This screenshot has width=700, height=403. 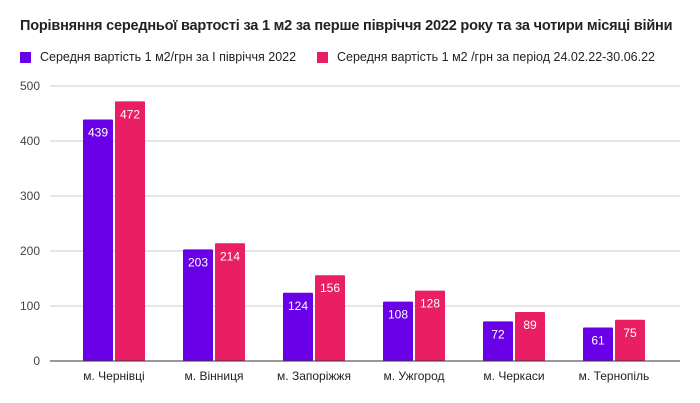 What do you see at coordinates (314, 376) in the screenshot?
I see `x-tick-label: м. Запоріжжя` at bounding box center [314, 376].